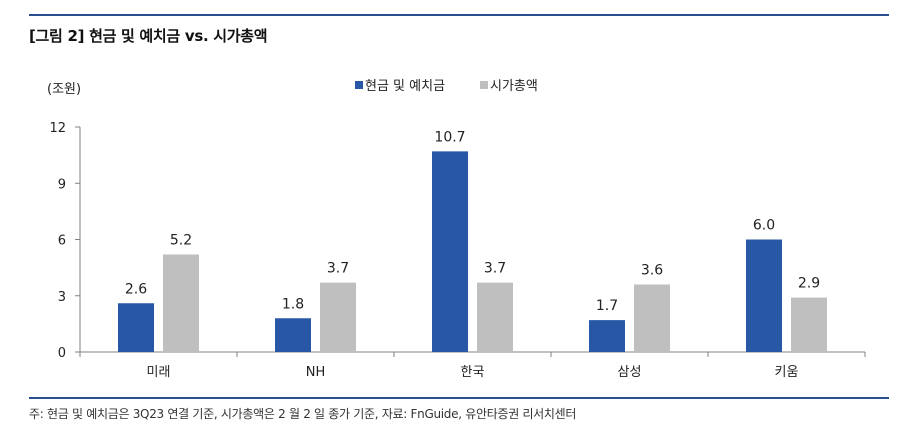 The width and height of the screenshot is (897, 442). Describe the element at coordinates (405, 86) in the screenshot. I see `legend-label-1: 현금 및 예치금` at that location.